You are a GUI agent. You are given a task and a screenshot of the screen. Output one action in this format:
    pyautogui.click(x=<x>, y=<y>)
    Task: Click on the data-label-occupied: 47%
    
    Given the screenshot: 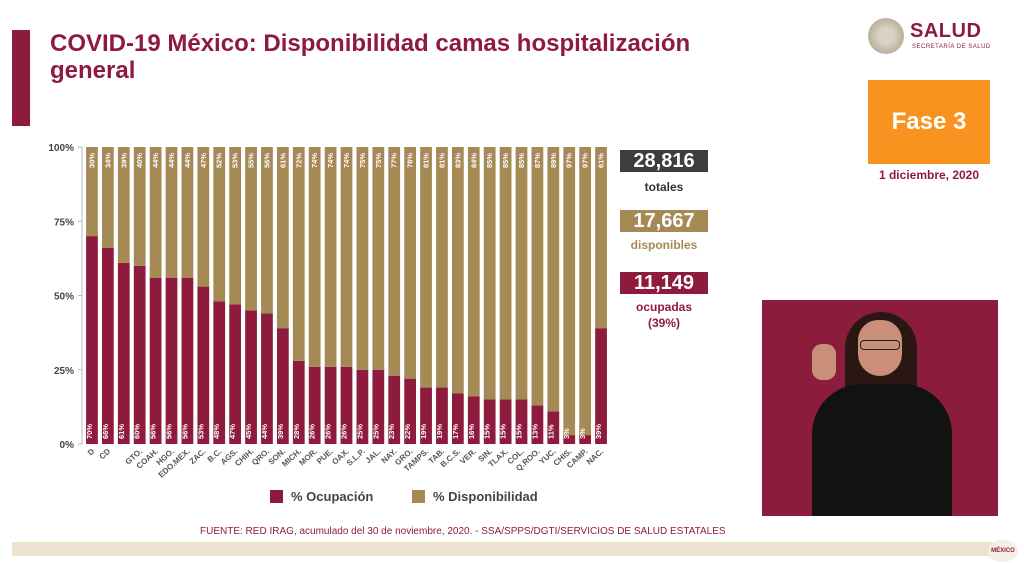 What is the action you would take?
    pyautogui.click(x=232, y=431)
    